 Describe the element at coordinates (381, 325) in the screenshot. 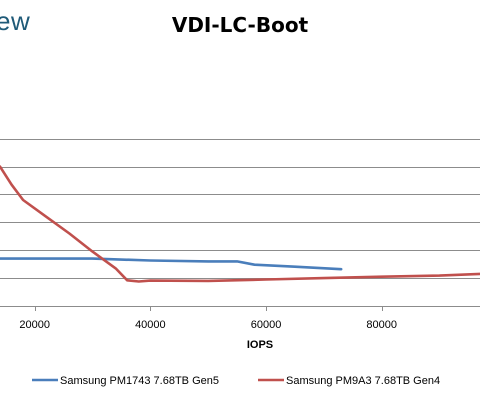

I see `x-tick-label-3: 80000` at that location.